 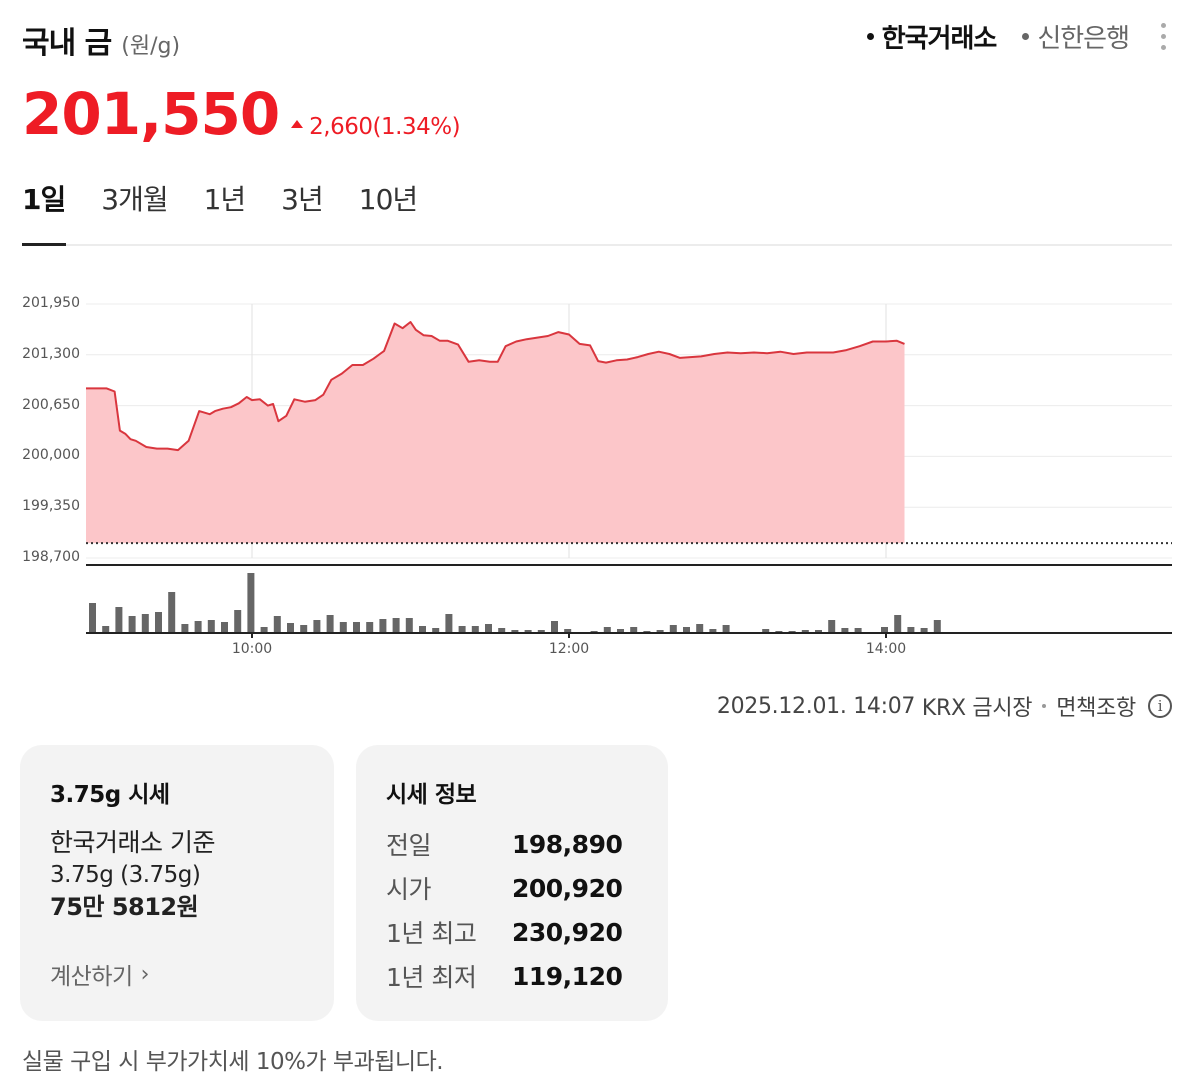 I want to click on page-title: 국내 금, so click(x=67, y=43).